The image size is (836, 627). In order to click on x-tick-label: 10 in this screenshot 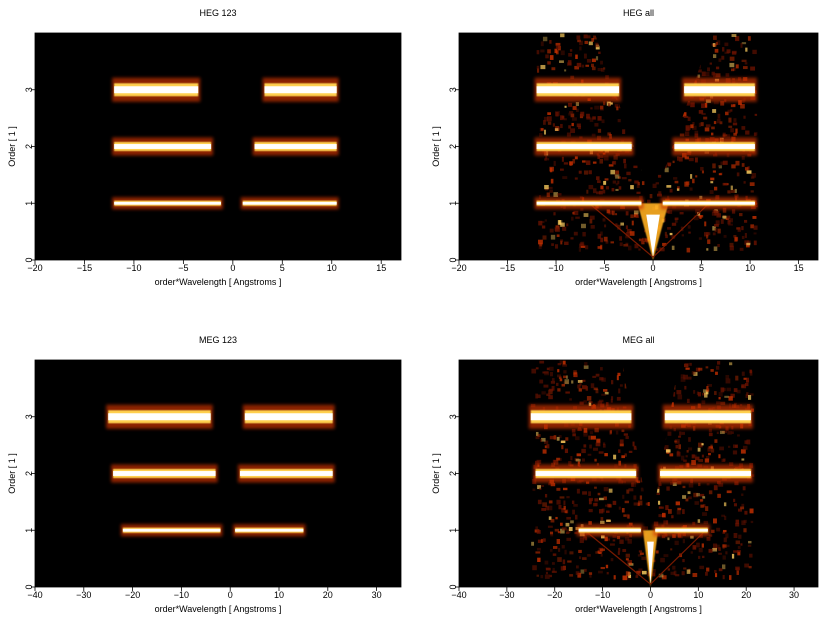, I will do `click(750, 268)`.